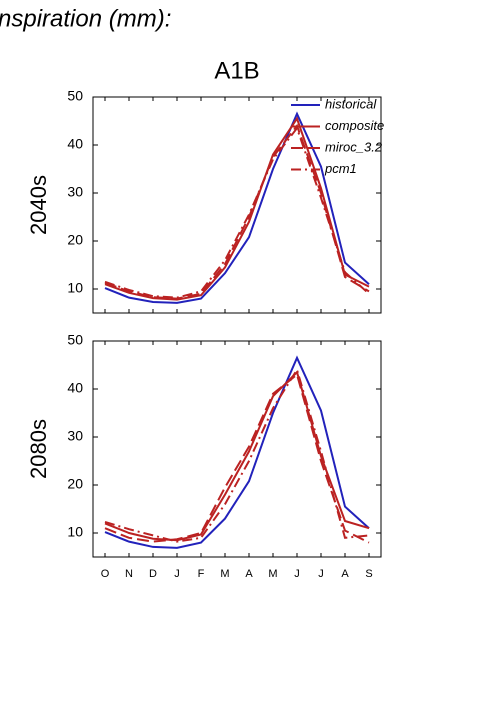 This screenshot has width=501, height=709. I want to click on row-label: 2080s, so click(38, 449).